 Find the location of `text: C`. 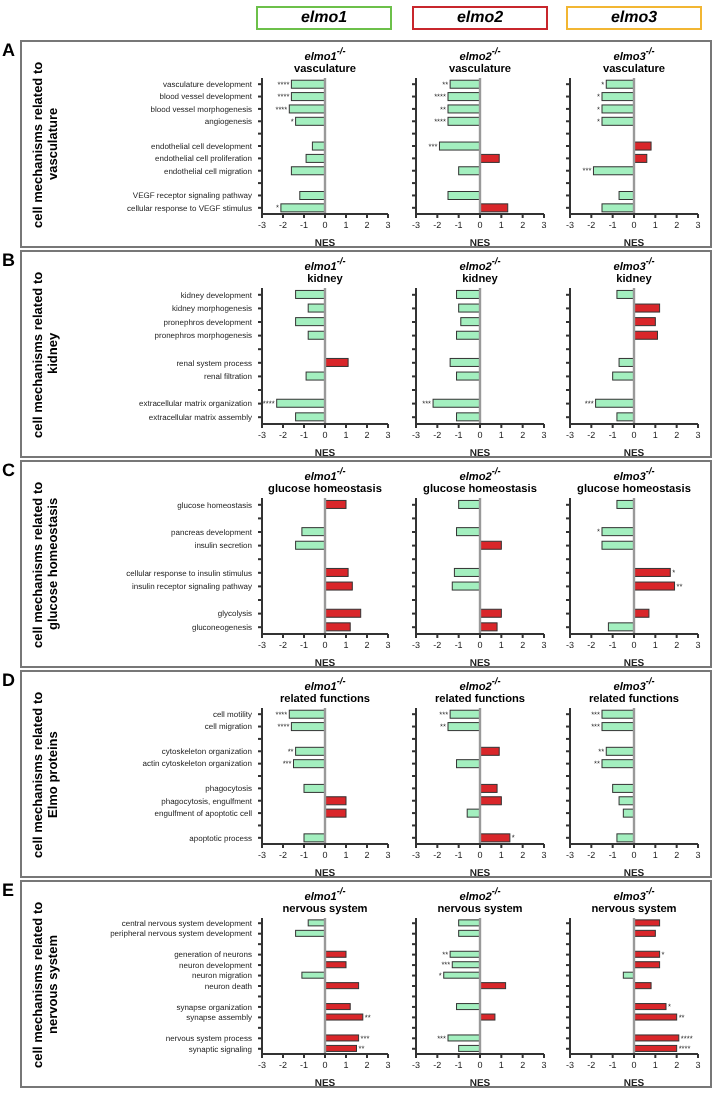

text: C is located at coordinates (8, 470).